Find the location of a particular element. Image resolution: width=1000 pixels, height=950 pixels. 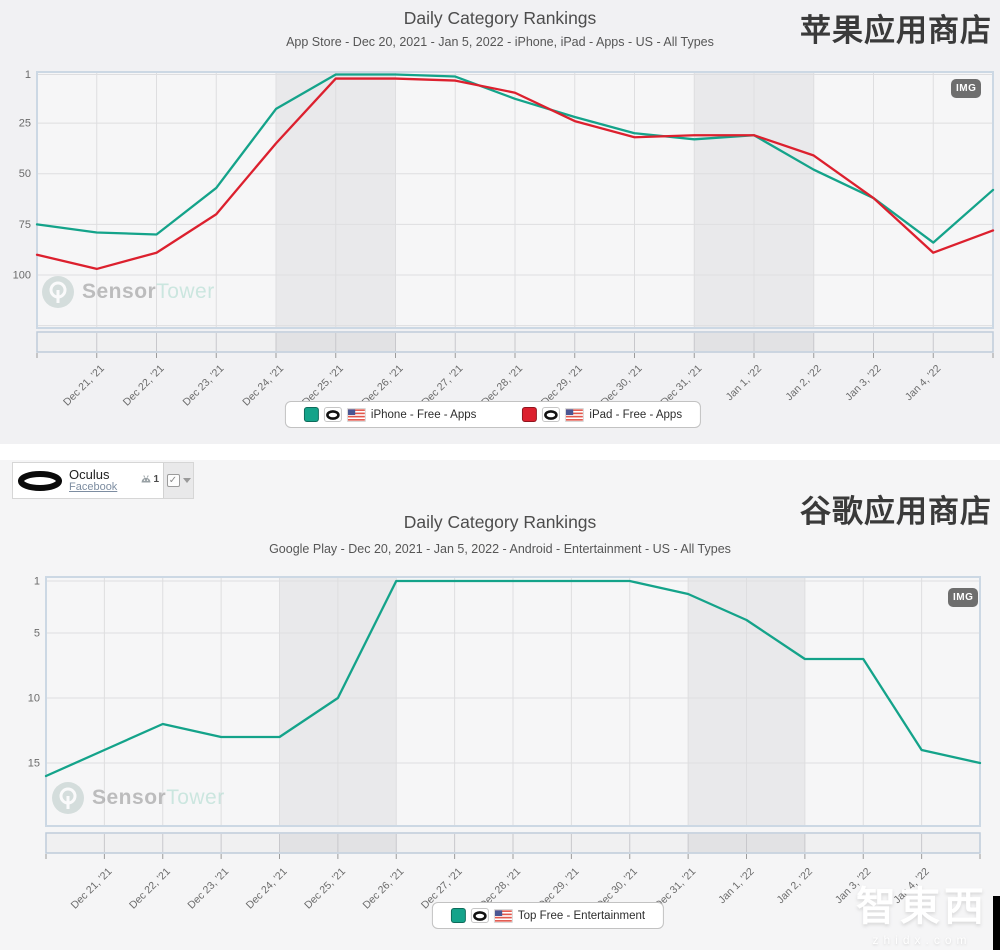

legend-item: Top Free - Entertainment is located at coordinates (548, 915).